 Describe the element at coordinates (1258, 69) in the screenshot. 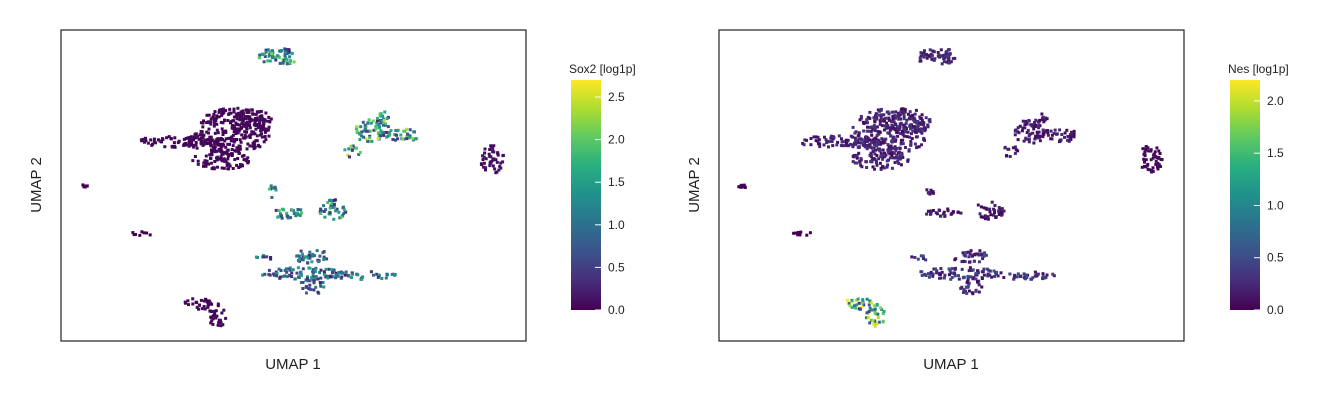

I see `colorbar-title-2: Nes [log1p]` at that location.